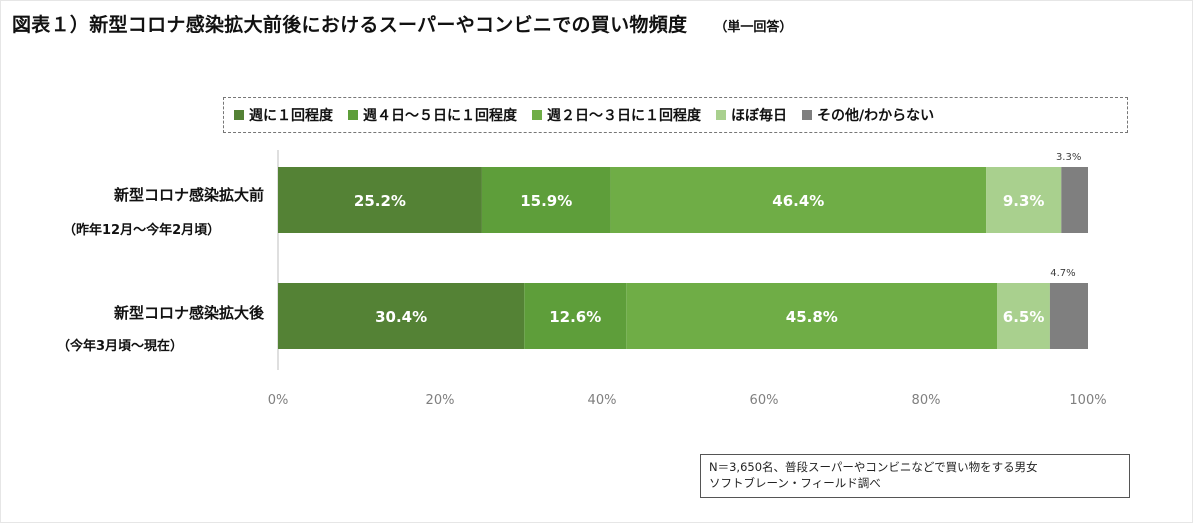 Image resolution: width=1193 pixels, height=523 pixels. What do you see at coordinates (602, 400) in the screenshot?
I see `x-tick-label: 40%` at bounding box center [602, 400].